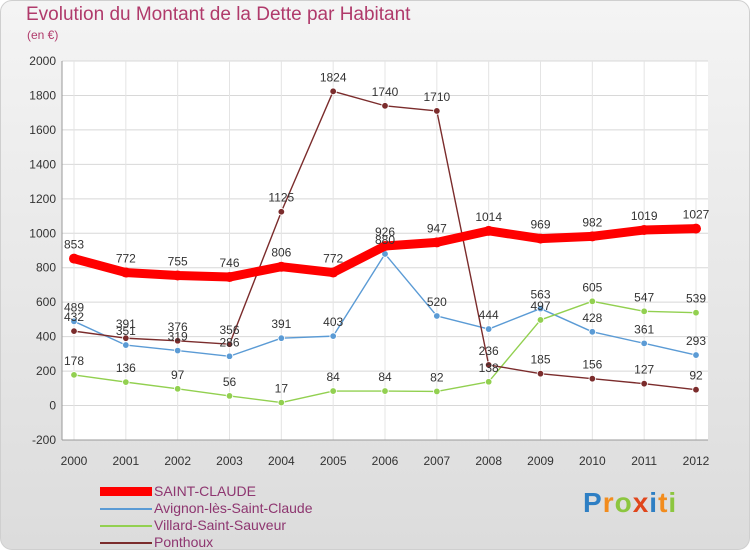 This screenshot has width=750, height=552. Describe the element at coordinates (592, 365) in the screenshot. I see `data-label: 156` at that location.